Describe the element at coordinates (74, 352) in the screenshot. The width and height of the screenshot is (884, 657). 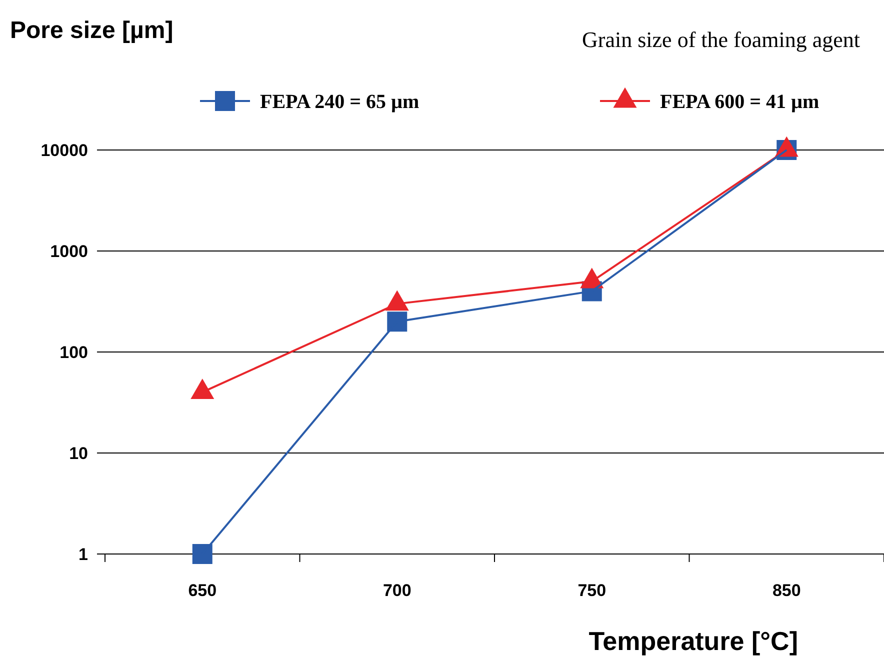
I see `y-tick-label: 100` at that location.